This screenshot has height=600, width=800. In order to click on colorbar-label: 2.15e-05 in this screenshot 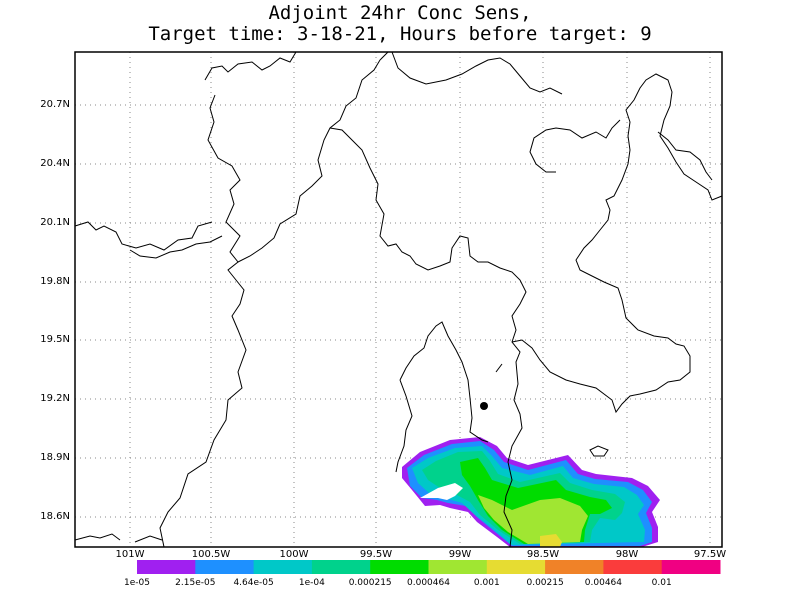, I will do `click(195, 583)`.